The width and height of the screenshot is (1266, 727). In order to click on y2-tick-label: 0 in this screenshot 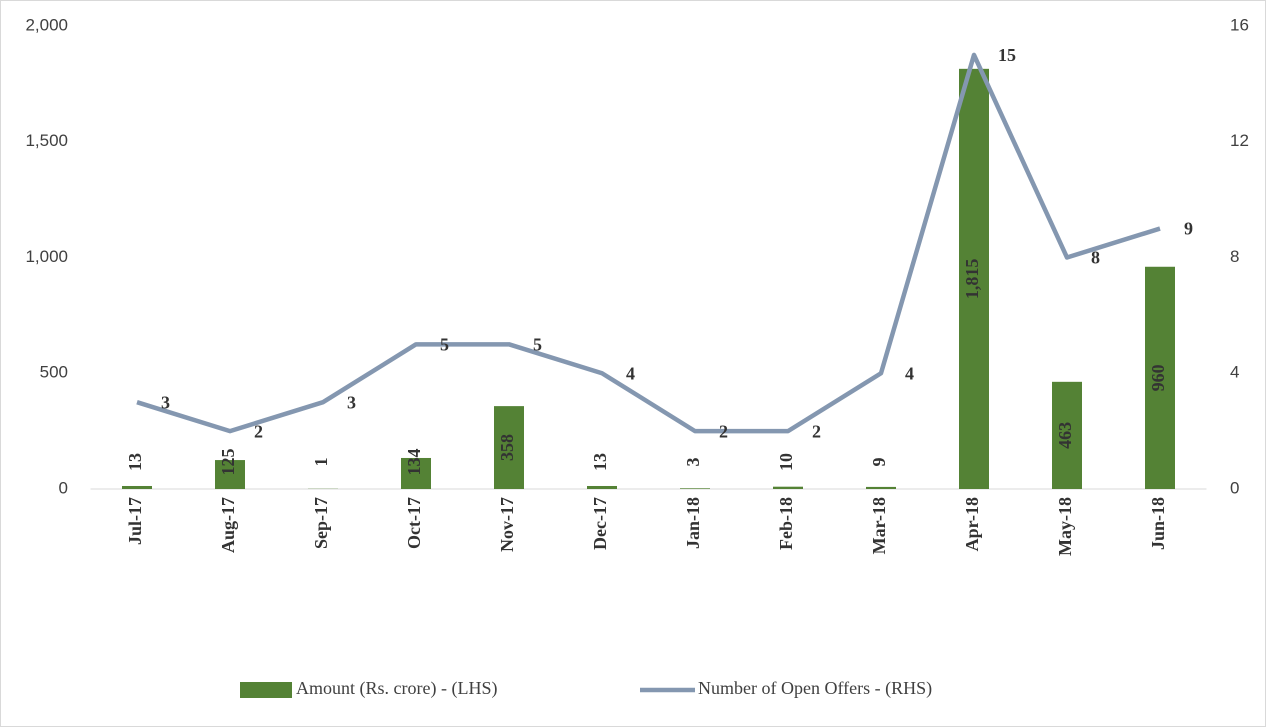, I will do `click(1234, 487)`.